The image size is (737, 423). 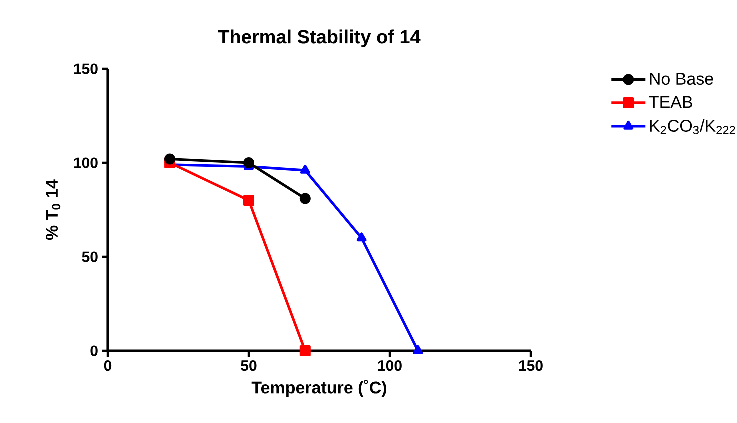 What do you see at coordinates (682, 79) in the screenshot?
I see `legend-label: No Base` at bounding box center [682, 79].